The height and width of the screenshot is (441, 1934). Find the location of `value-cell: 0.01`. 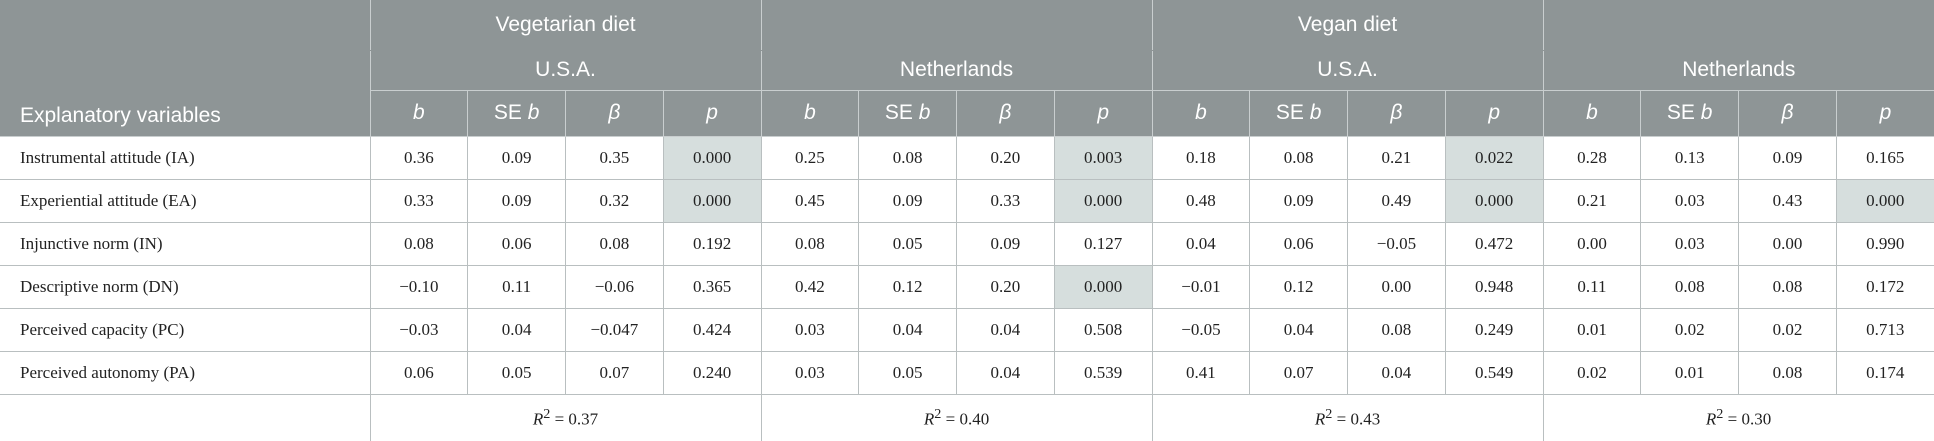

value-cell: 0.01 is located at coordinates (1690, 372).